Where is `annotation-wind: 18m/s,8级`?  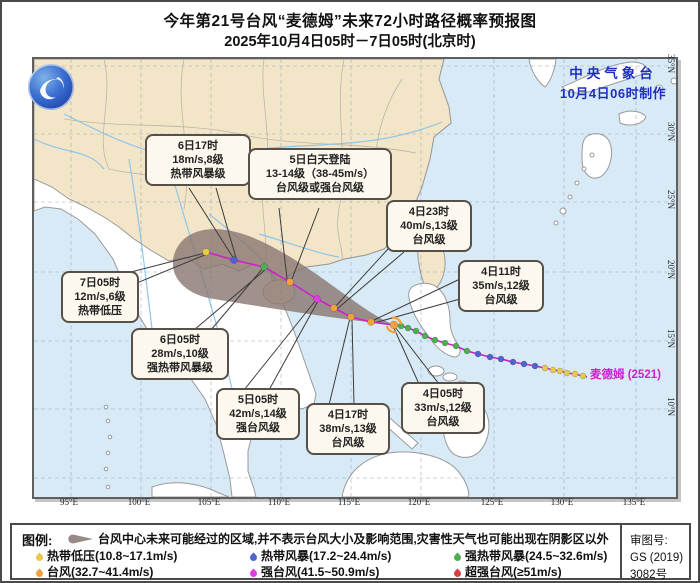 annotation-wind: 18m/s,8级 is located at coordinates (198, 160).